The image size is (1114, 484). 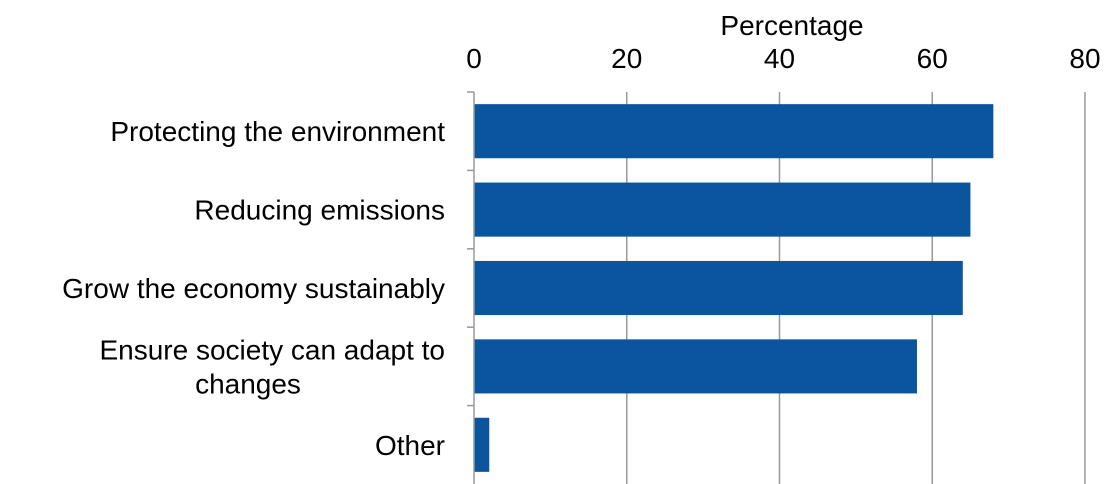 What do you see at coordinates (626, 58) in the screenshot?
I see `x-tick-label: 20` at bounding box center [626, 58].